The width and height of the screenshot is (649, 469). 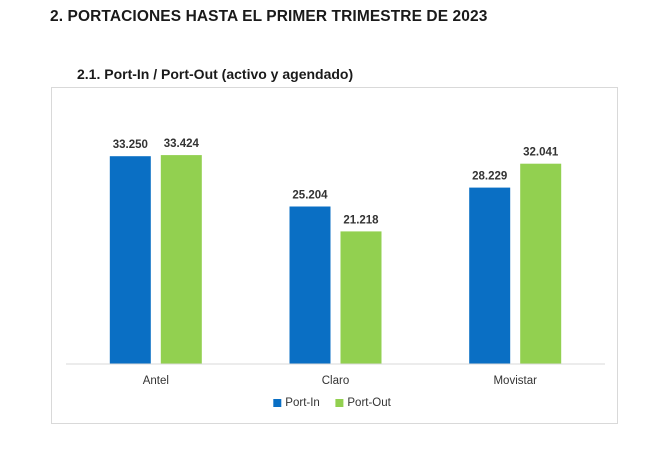 What do you see at coordinates (369, 403) in the screenshot?
I see `legend-label-port-out: Port-Out` at bounding box center [369, 403].